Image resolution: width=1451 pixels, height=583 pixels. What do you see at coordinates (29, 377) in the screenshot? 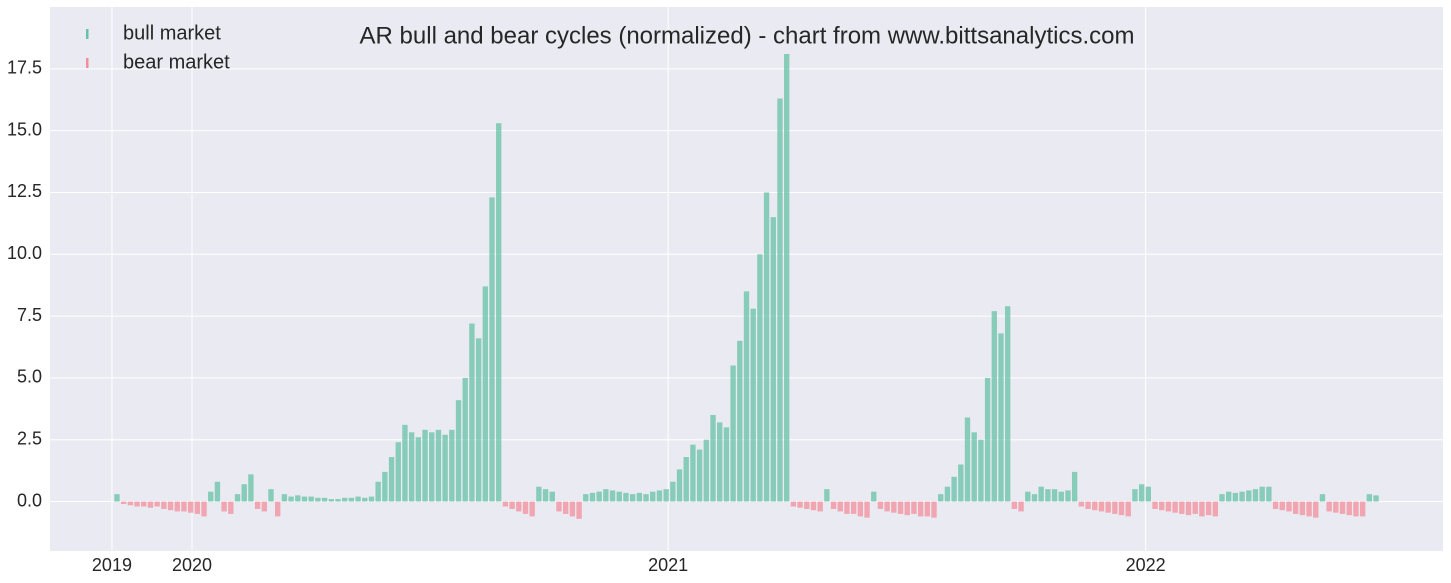
I see `y-tick-label: 5.0` at bounding box center [29, 377].